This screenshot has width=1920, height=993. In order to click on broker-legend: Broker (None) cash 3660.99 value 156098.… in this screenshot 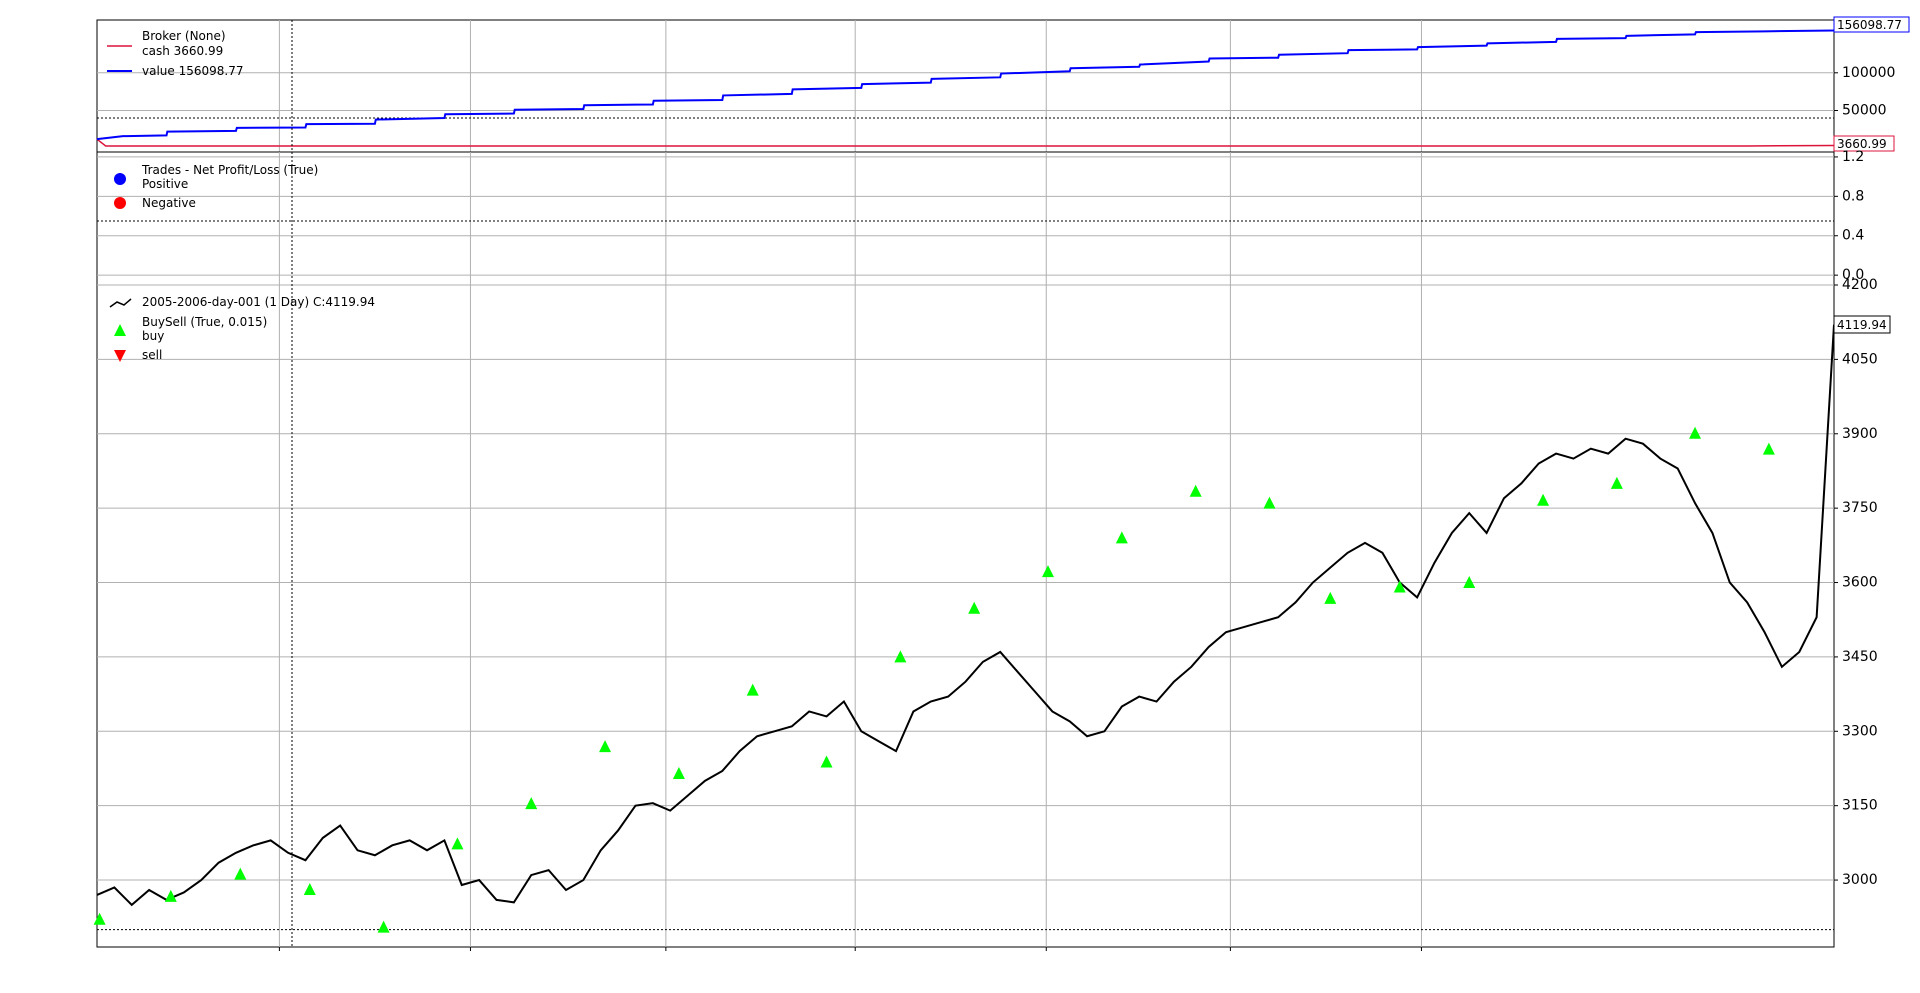, I will do `click(175, 53)`.